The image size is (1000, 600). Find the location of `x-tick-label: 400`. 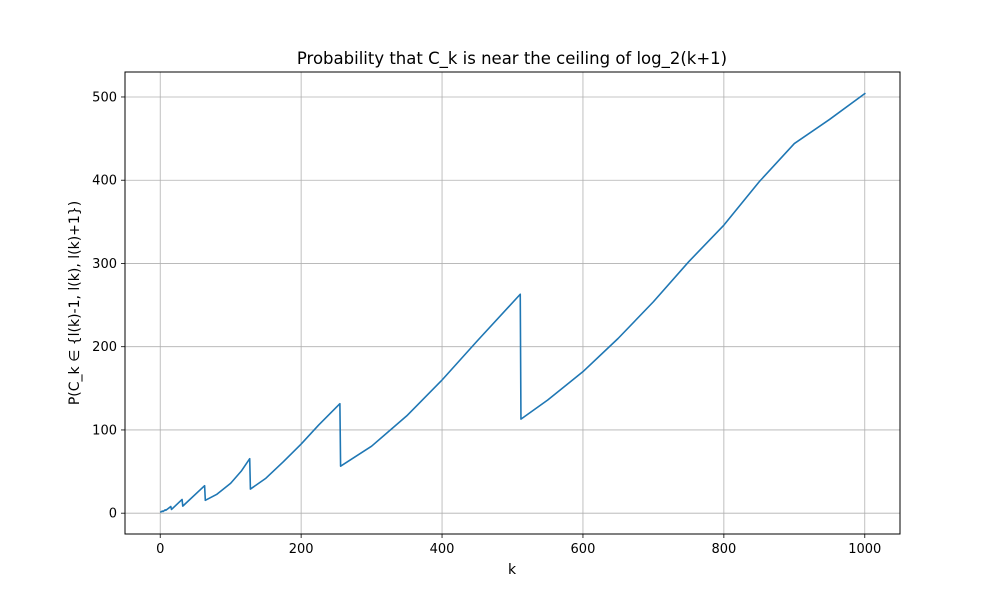

x-tick-label: 400 is located at coordinates (442, 549).